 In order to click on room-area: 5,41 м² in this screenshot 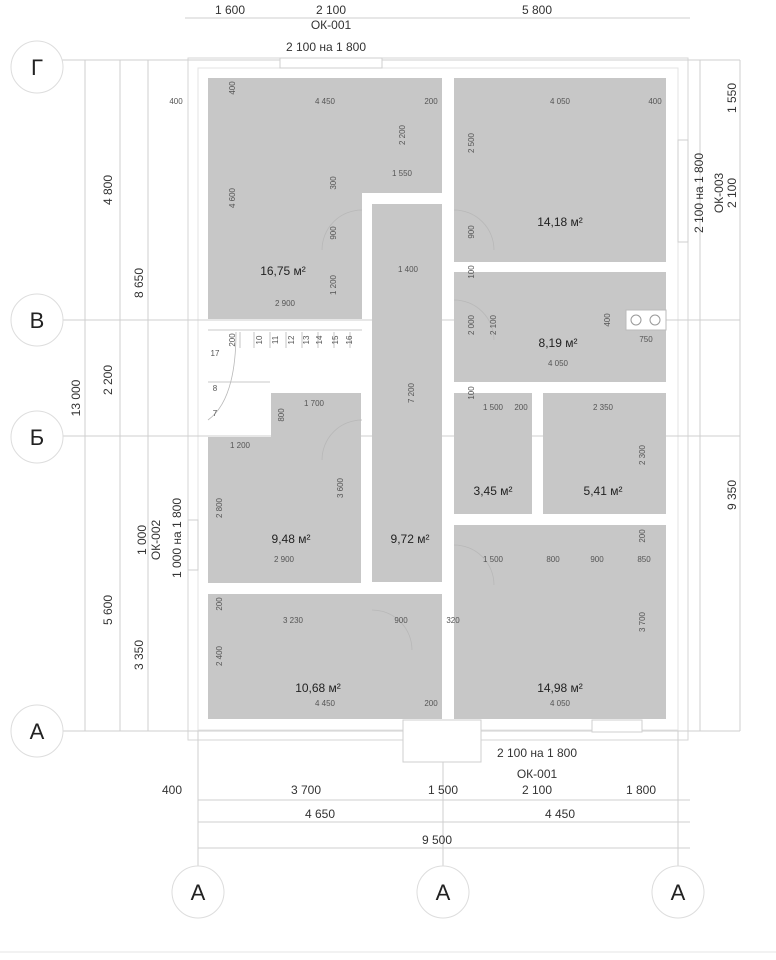, I will do `click(603, 491)`.